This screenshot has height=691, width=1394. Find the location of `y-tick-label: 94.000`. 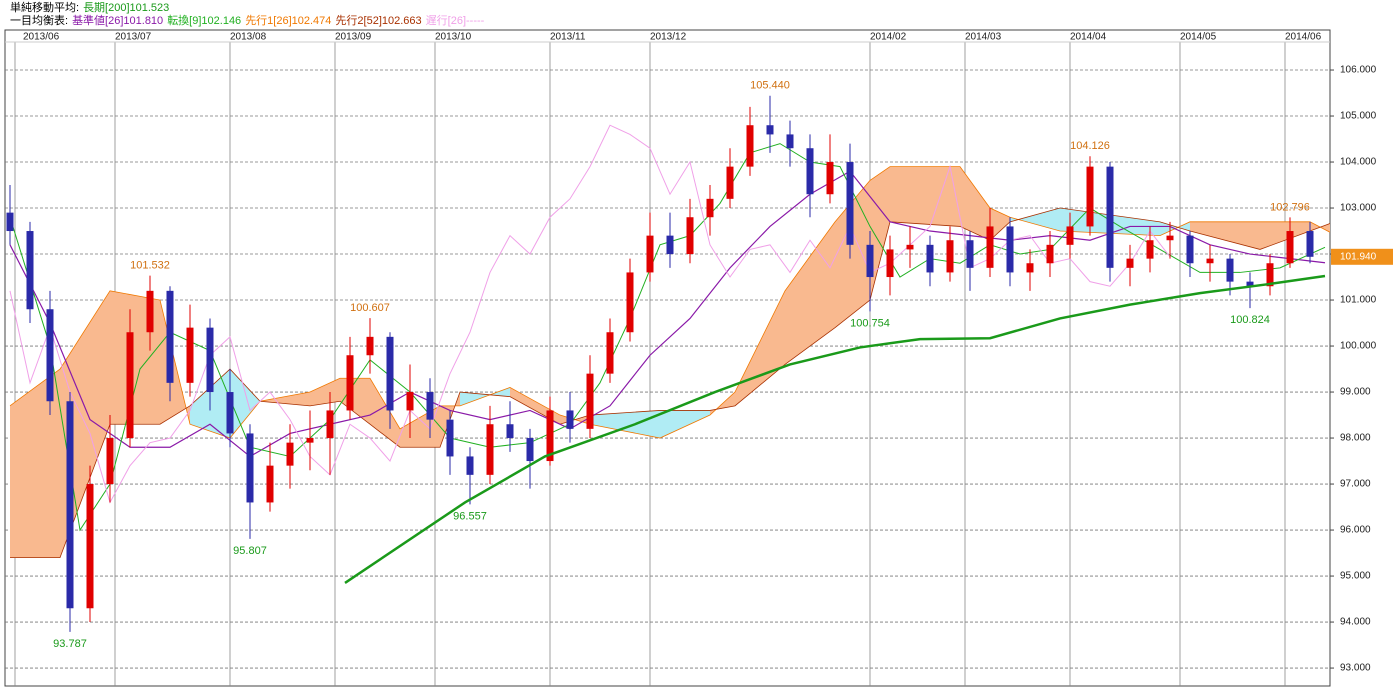

y-tick-label: 94.000 is located at coordinates (1355, 622).